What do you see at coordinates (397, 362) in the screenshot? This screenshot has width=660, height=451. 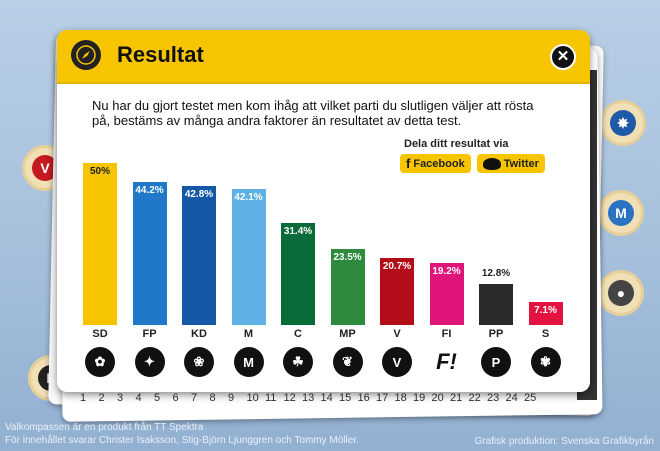 I see `v-logo-icon: V` at bounding box center [397, 362].